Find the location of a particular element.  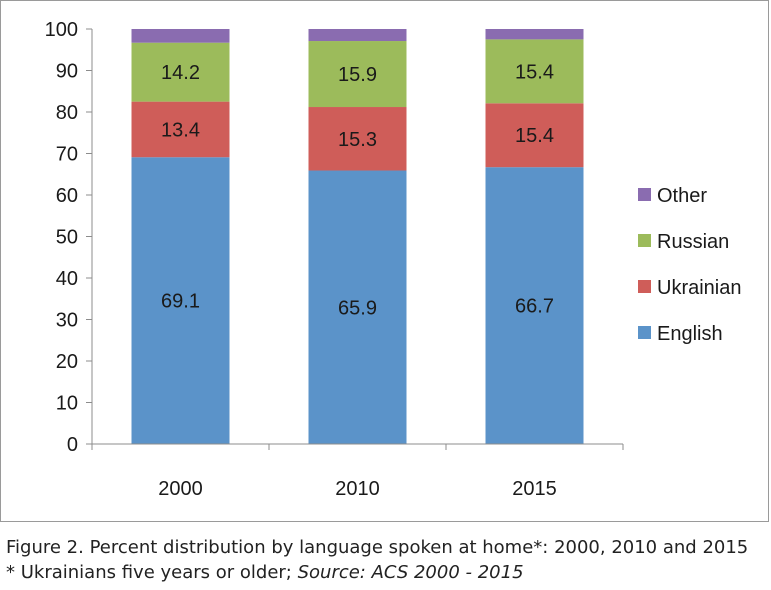

data-label-ukrainian-2000: 13.4 is located at coordinates (180, 130).